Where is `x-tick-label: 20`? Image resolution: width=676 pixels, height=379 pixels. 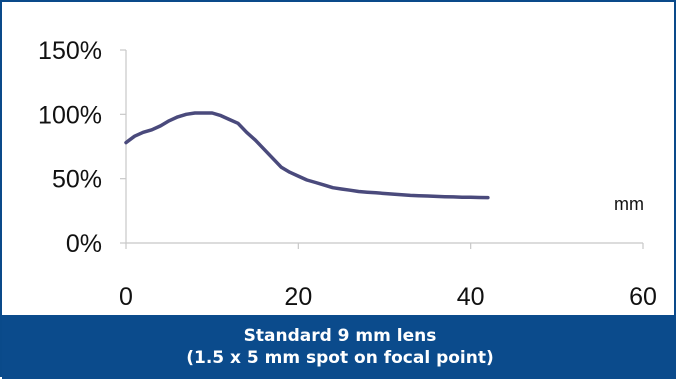 x-tick-label: 20 is located at coordinates (298, 297).